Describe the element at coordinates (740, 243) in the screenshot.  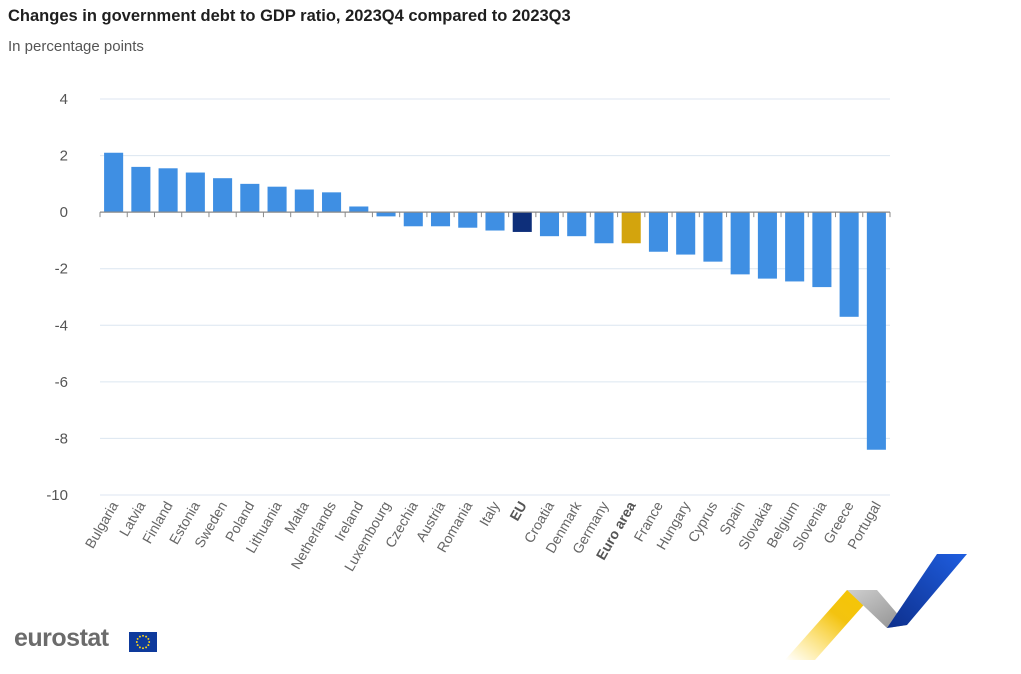
I see `bar-spain` at that location.